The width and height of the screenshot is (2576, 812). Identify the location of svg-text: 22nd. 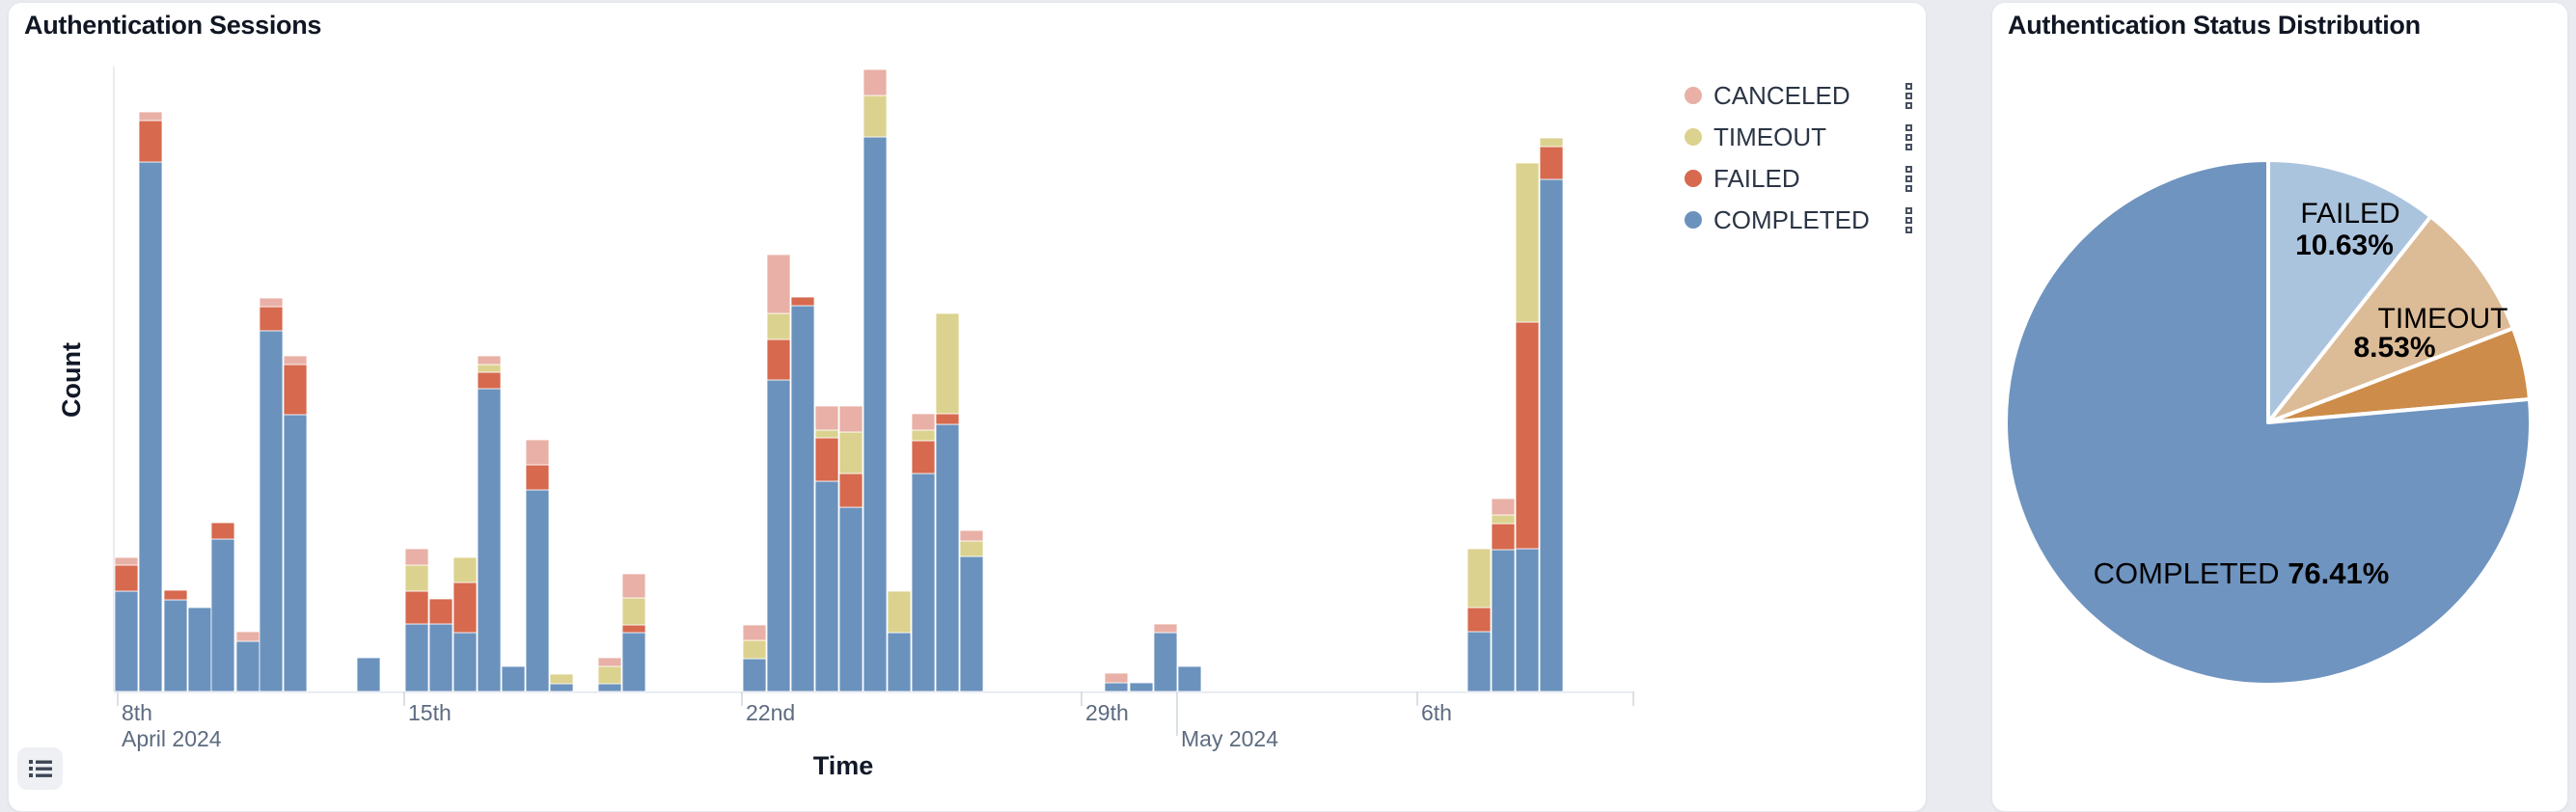
(770, 712).